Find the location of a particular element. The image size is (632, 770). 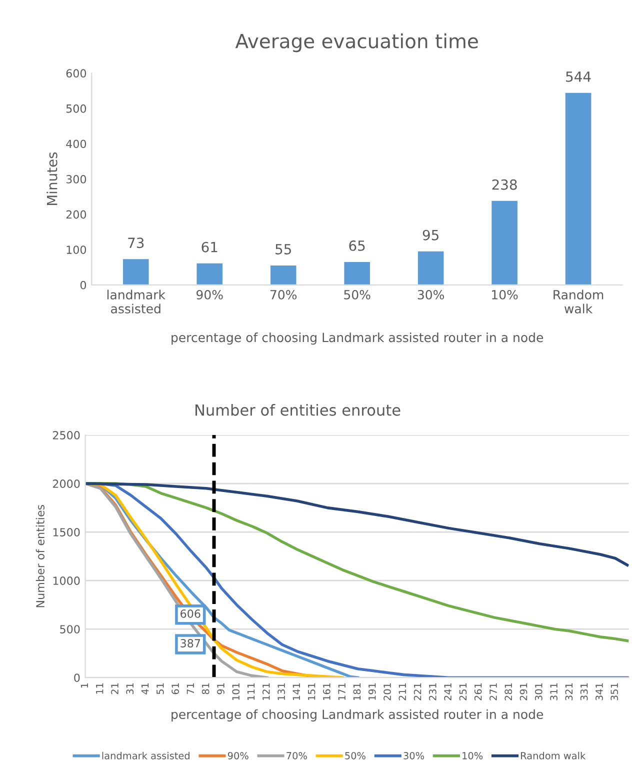

x-tick-label: 81 is located at coordinates (206, 688).